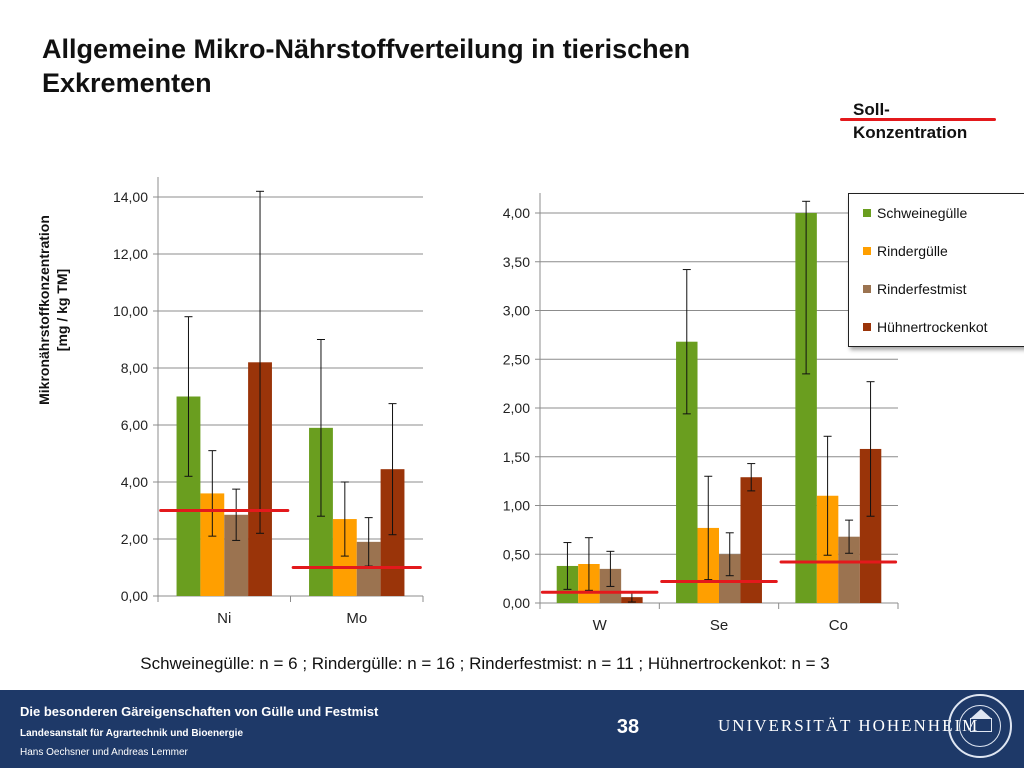 This screenshot has width=1024, height=768. What do you see at coordinates (130, 311) in the screenshot?
I see `y-tick-label: 10,00` at bounding box center [130, 311].